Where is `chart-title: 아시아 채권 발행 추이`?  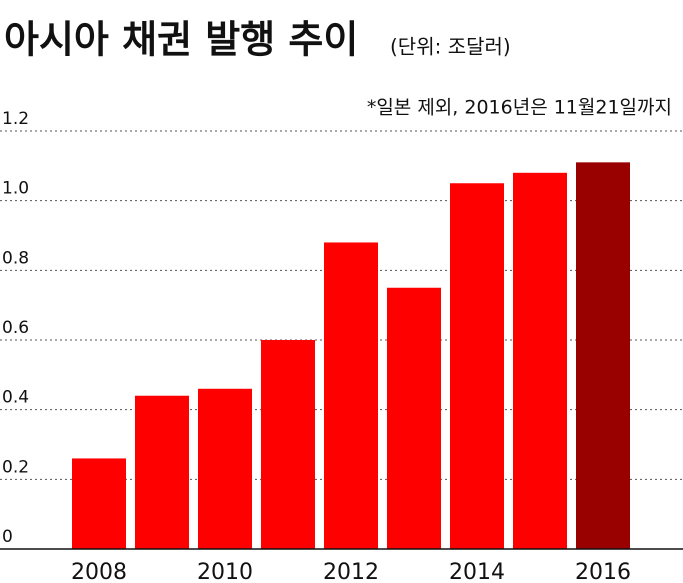
chart-title: 아시아 채권 발행 추이 is located at coordinates (181, 40).